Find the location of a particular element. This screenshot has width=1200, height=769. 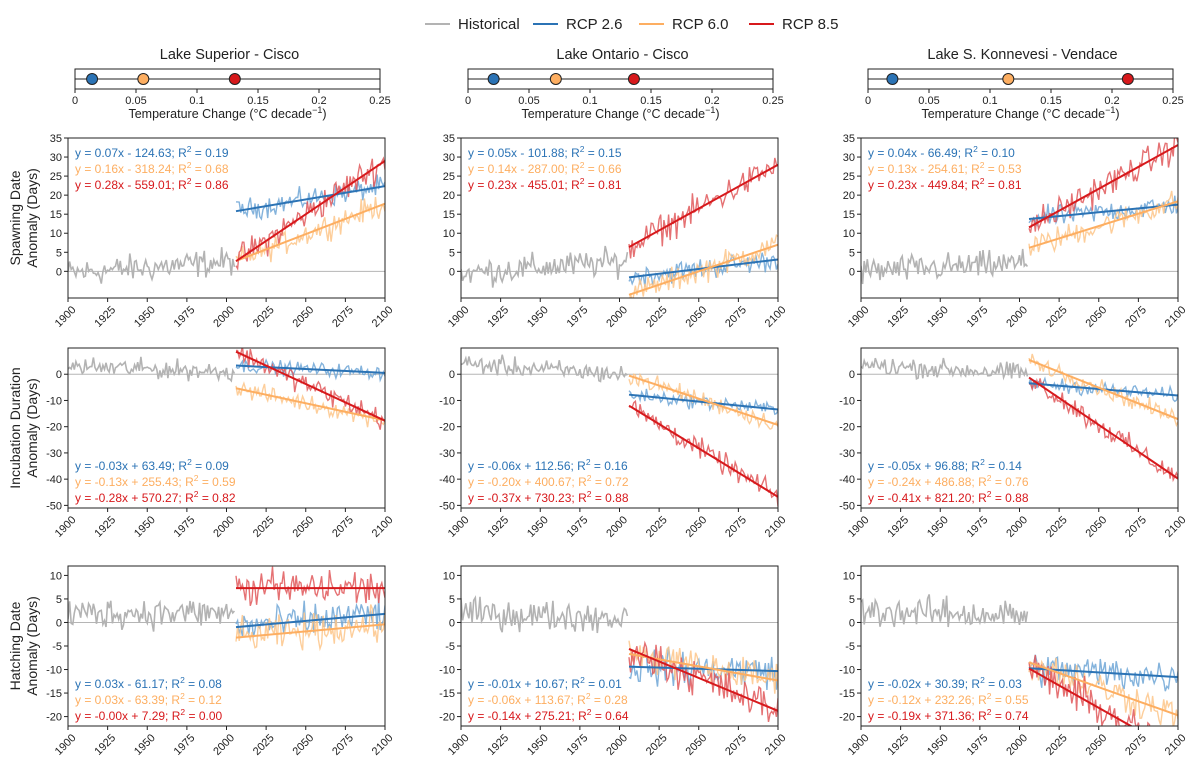

fit-equation-text: y = -0.14x + 275.21; R is located at coordinates (527, 716).